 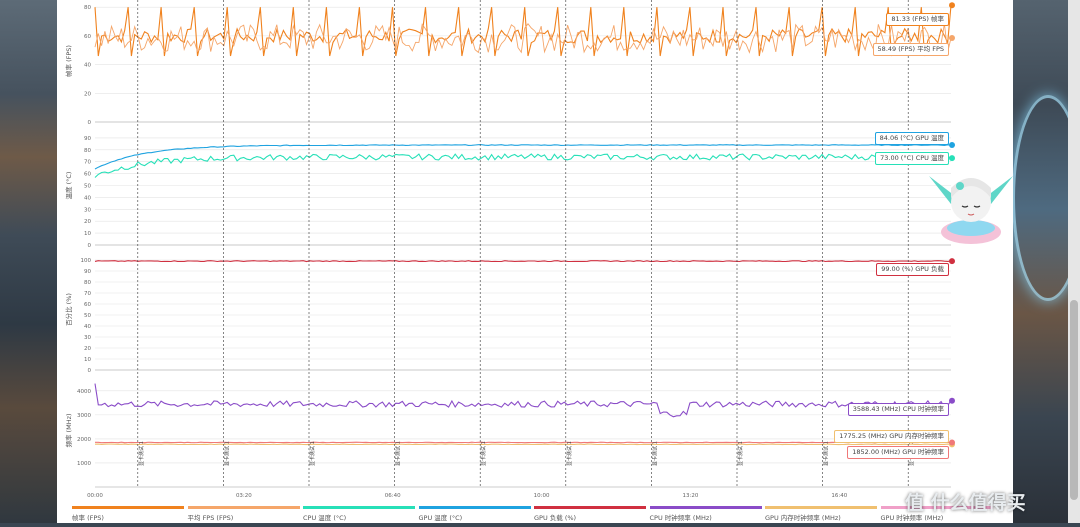 I want to click on legend-item: CPU 温度 (°C), so click(x=359, y=514).